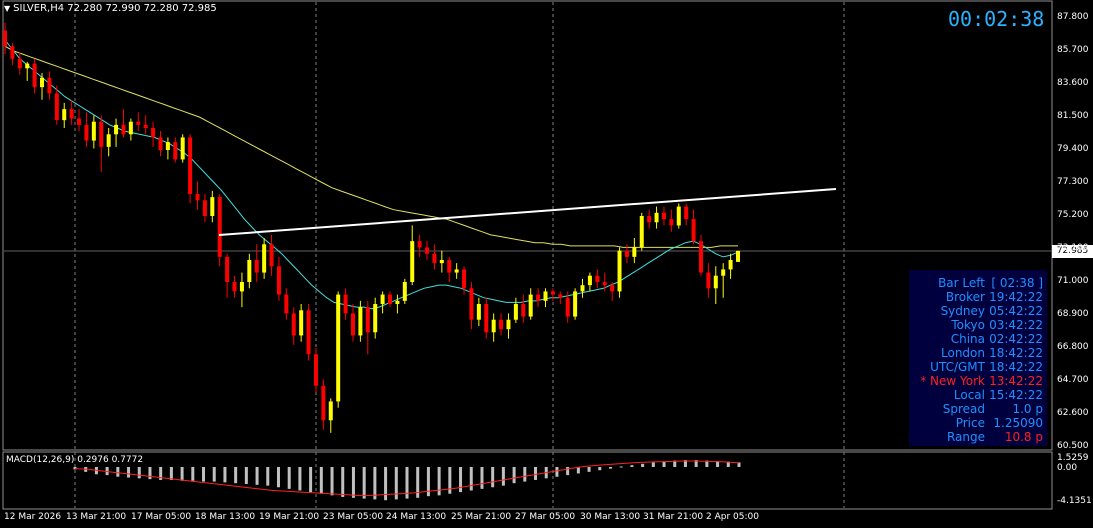  What do you see at coordinates (1073, 458) in the screenshot?
I see `macd-axis-label: 1.5259` at bounding box center [1073, 458].